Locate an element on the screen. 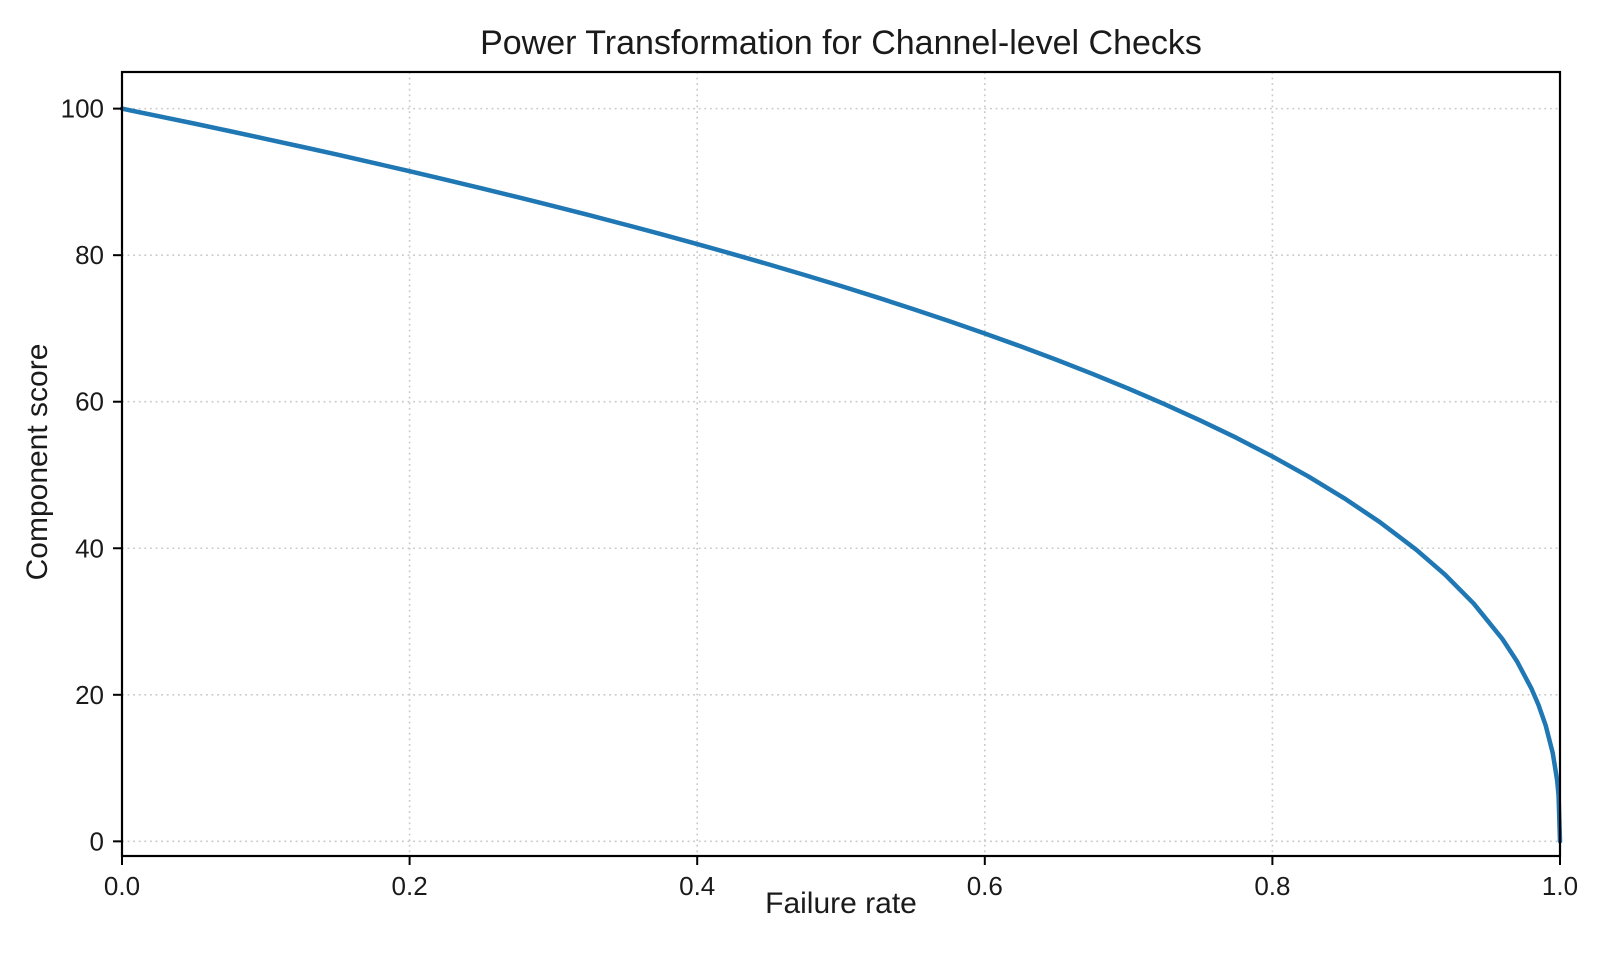  x-axis-label: Failure rate is located at coordinates (841, 903).